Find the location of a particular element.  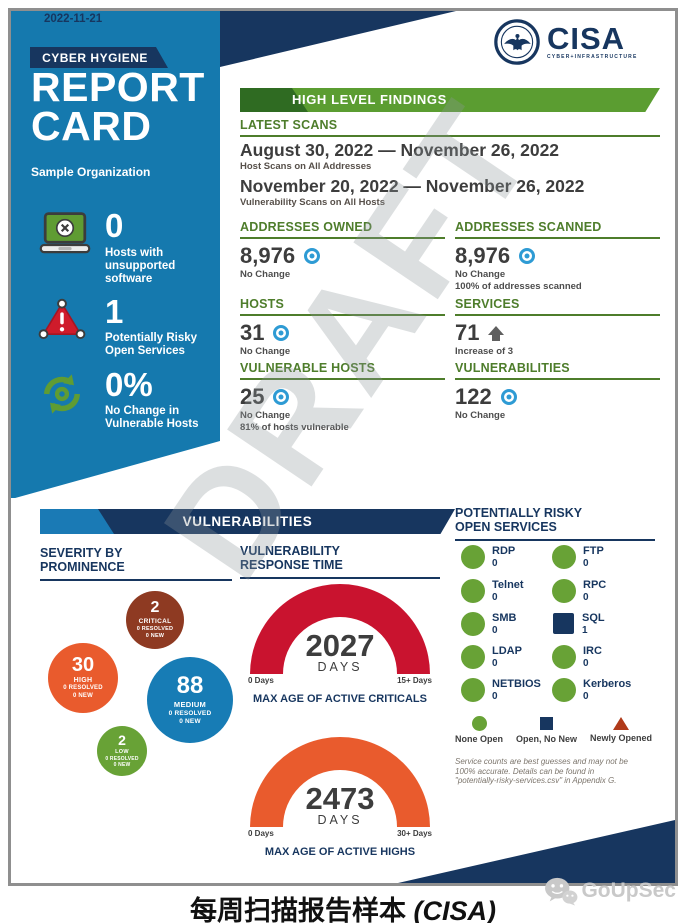

bubble-count: 30 is located at coordinates (83, 665).